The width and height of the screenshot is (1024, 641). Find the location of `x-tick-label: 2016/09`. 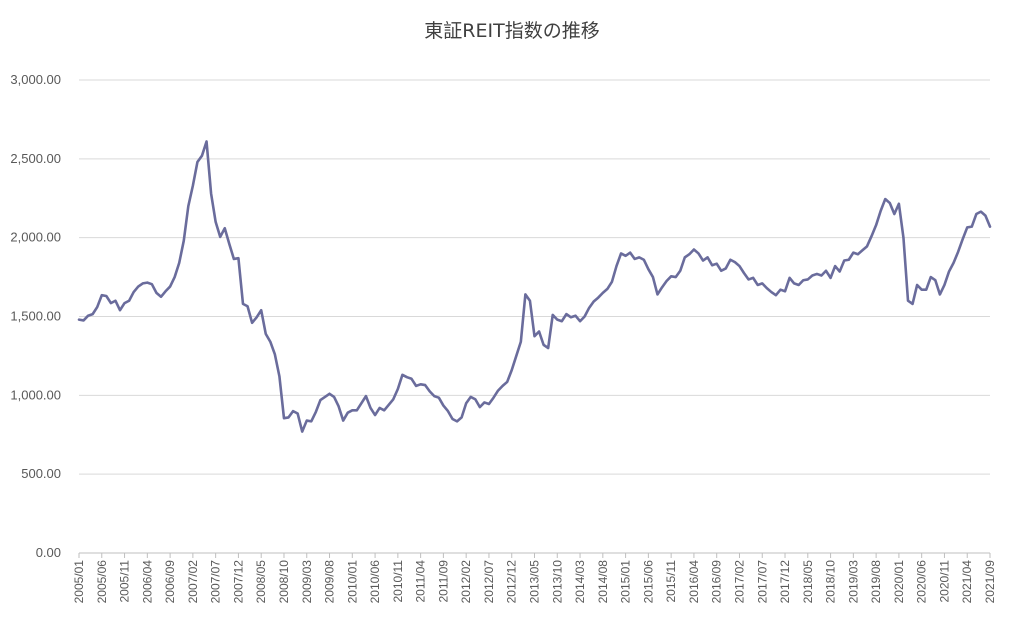

x-tick-label: 2016/09 is located at coordinates (717, 582).